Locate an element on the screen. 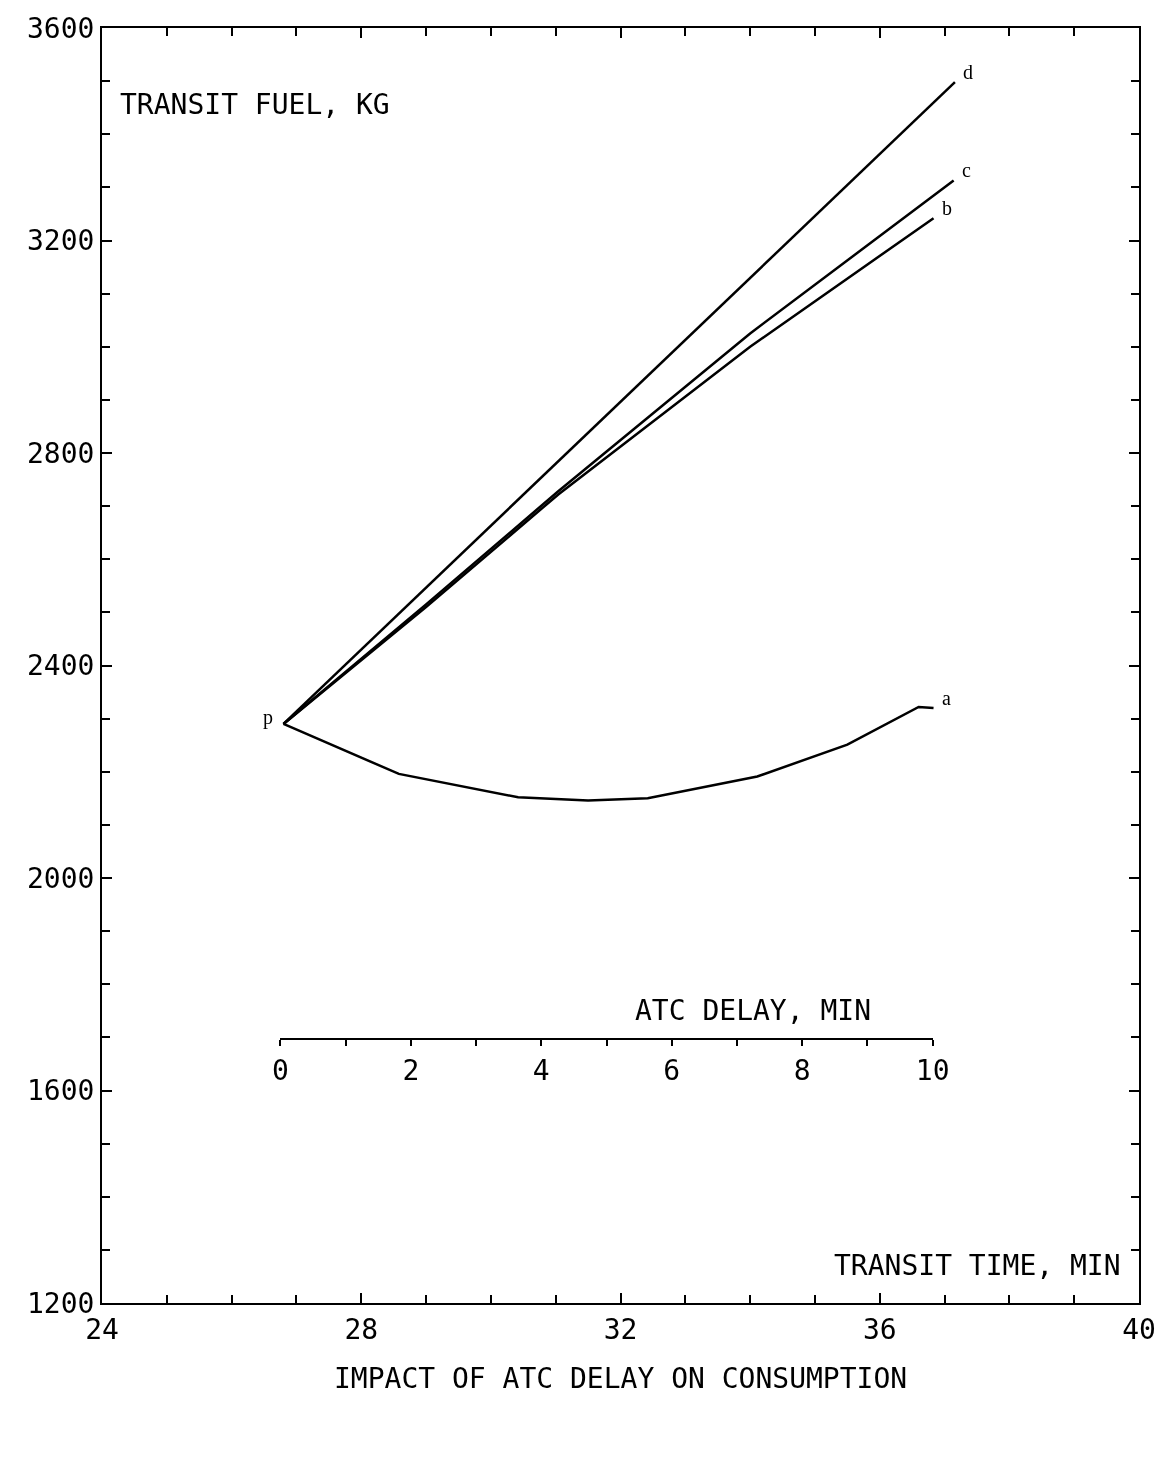 Image resolution: width=1169 pixels, height=1463 pixels. x-tick-label: 40 is located at coordinates (1139, 1329).